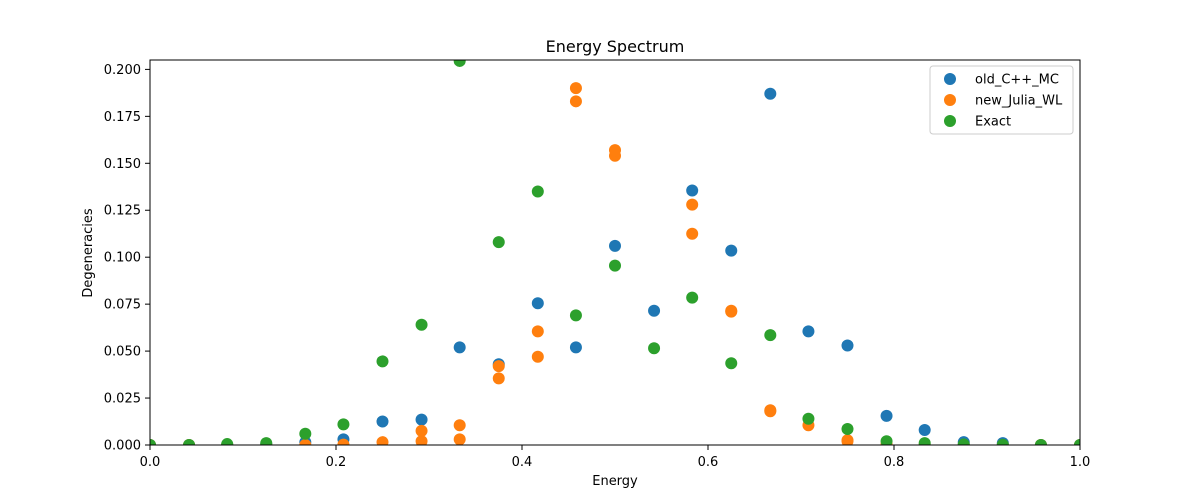  Describe the element at coordinates (122, 446) in the screenshot. I see `y-tick-label: 0.000` at that location.